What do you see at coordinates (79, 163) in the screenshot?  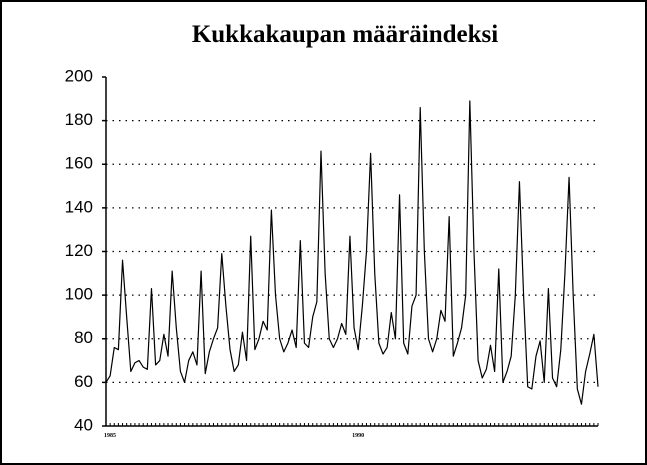 I see `y-tick-label: 160` at bounding box center [79, 163].